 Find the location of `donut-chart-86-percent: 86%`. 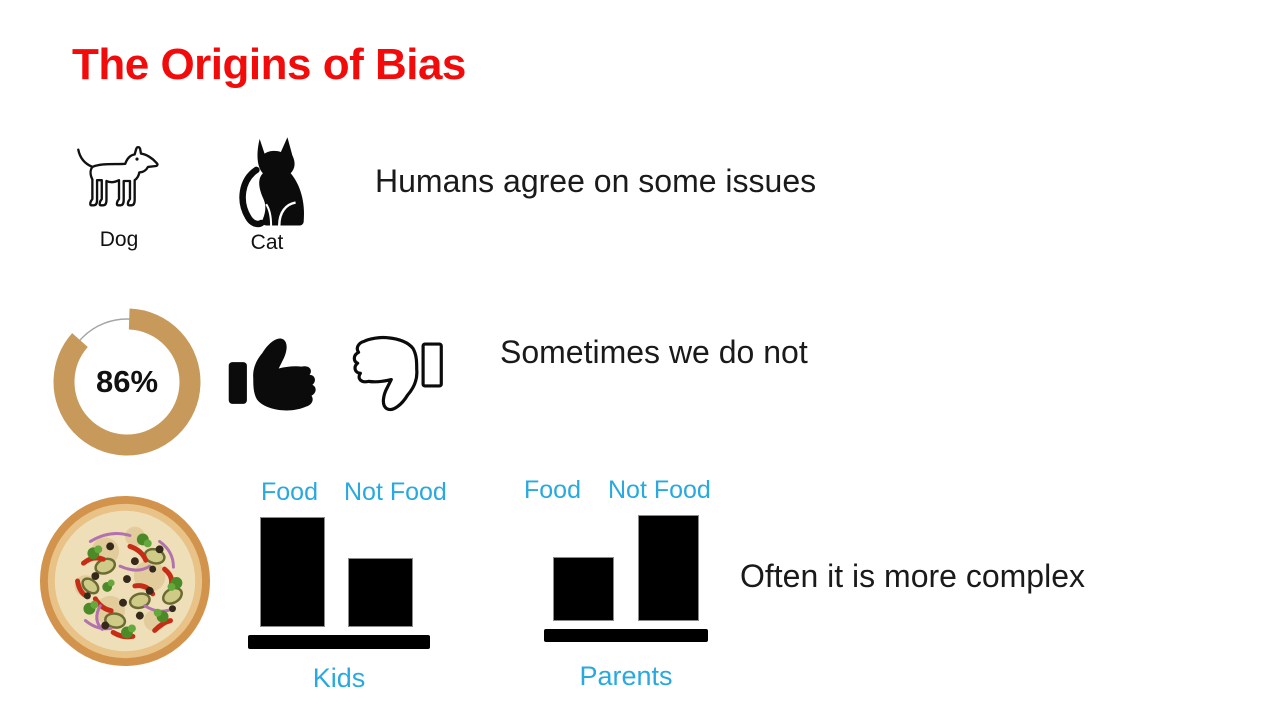

donut-chart-86-percent: 86% is located at coordinates (127, 382).